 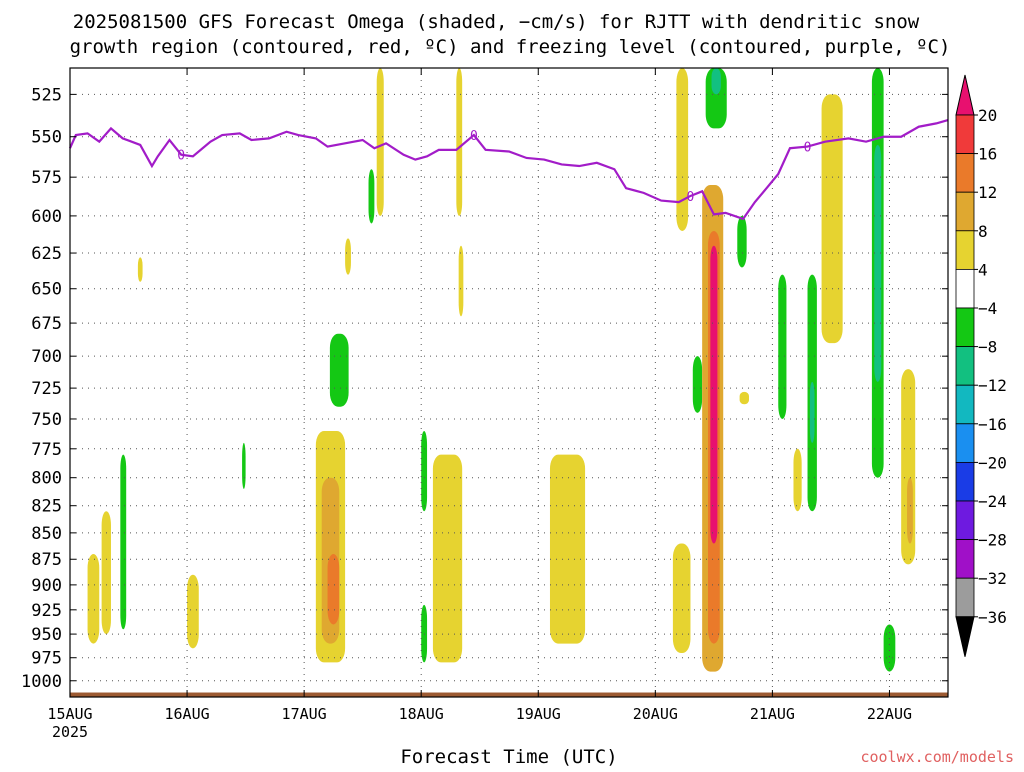 I want to click on x-tick-label: 22AUG, so click(x=889, y=714).